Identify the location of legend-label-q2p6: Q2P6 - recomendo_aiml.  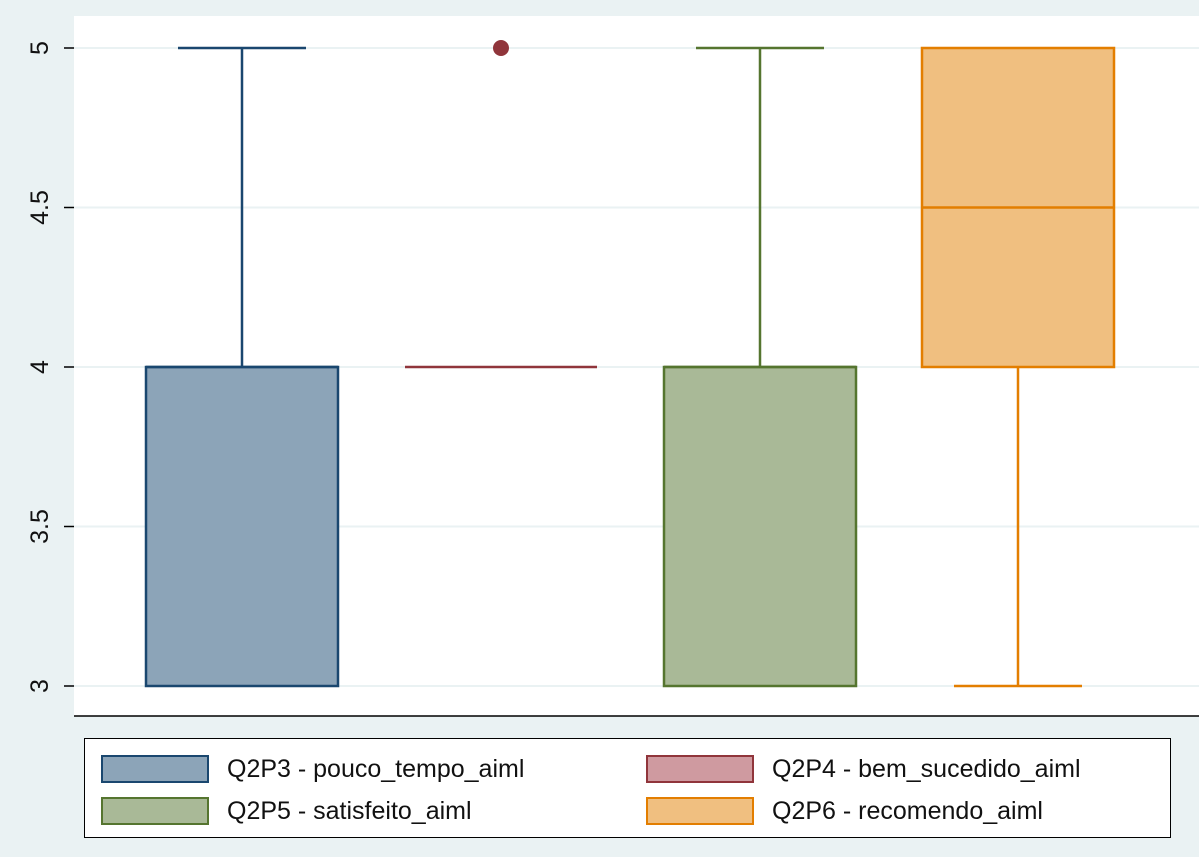
(907, 810).